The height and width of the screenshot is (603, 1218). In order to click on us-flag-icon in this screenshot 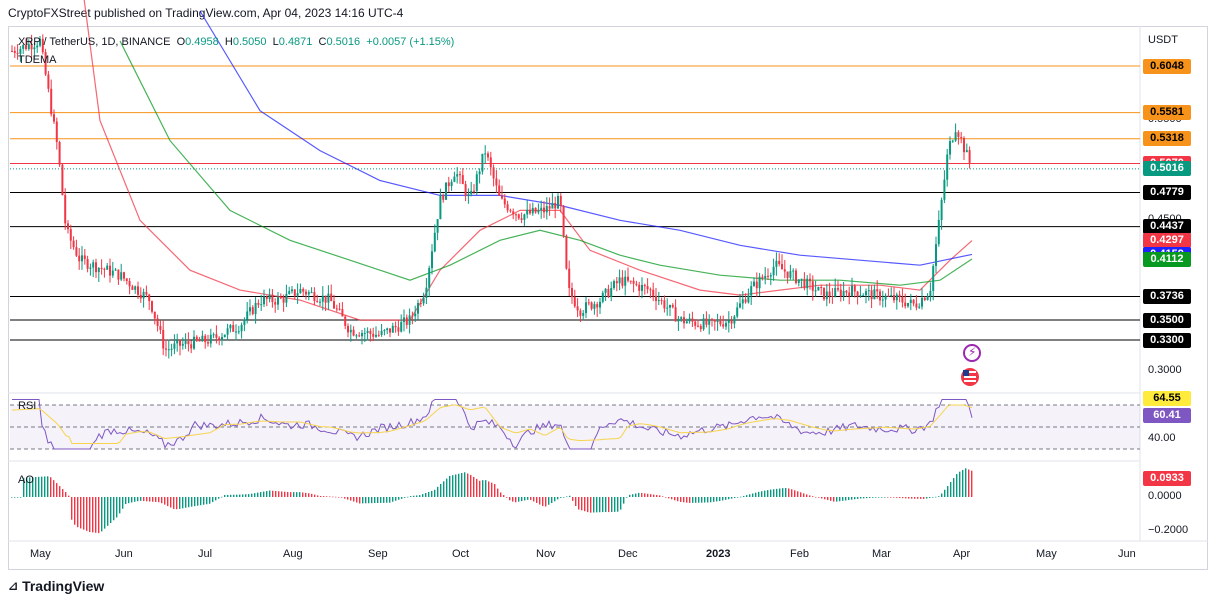, I will do `click(970, 377)`.